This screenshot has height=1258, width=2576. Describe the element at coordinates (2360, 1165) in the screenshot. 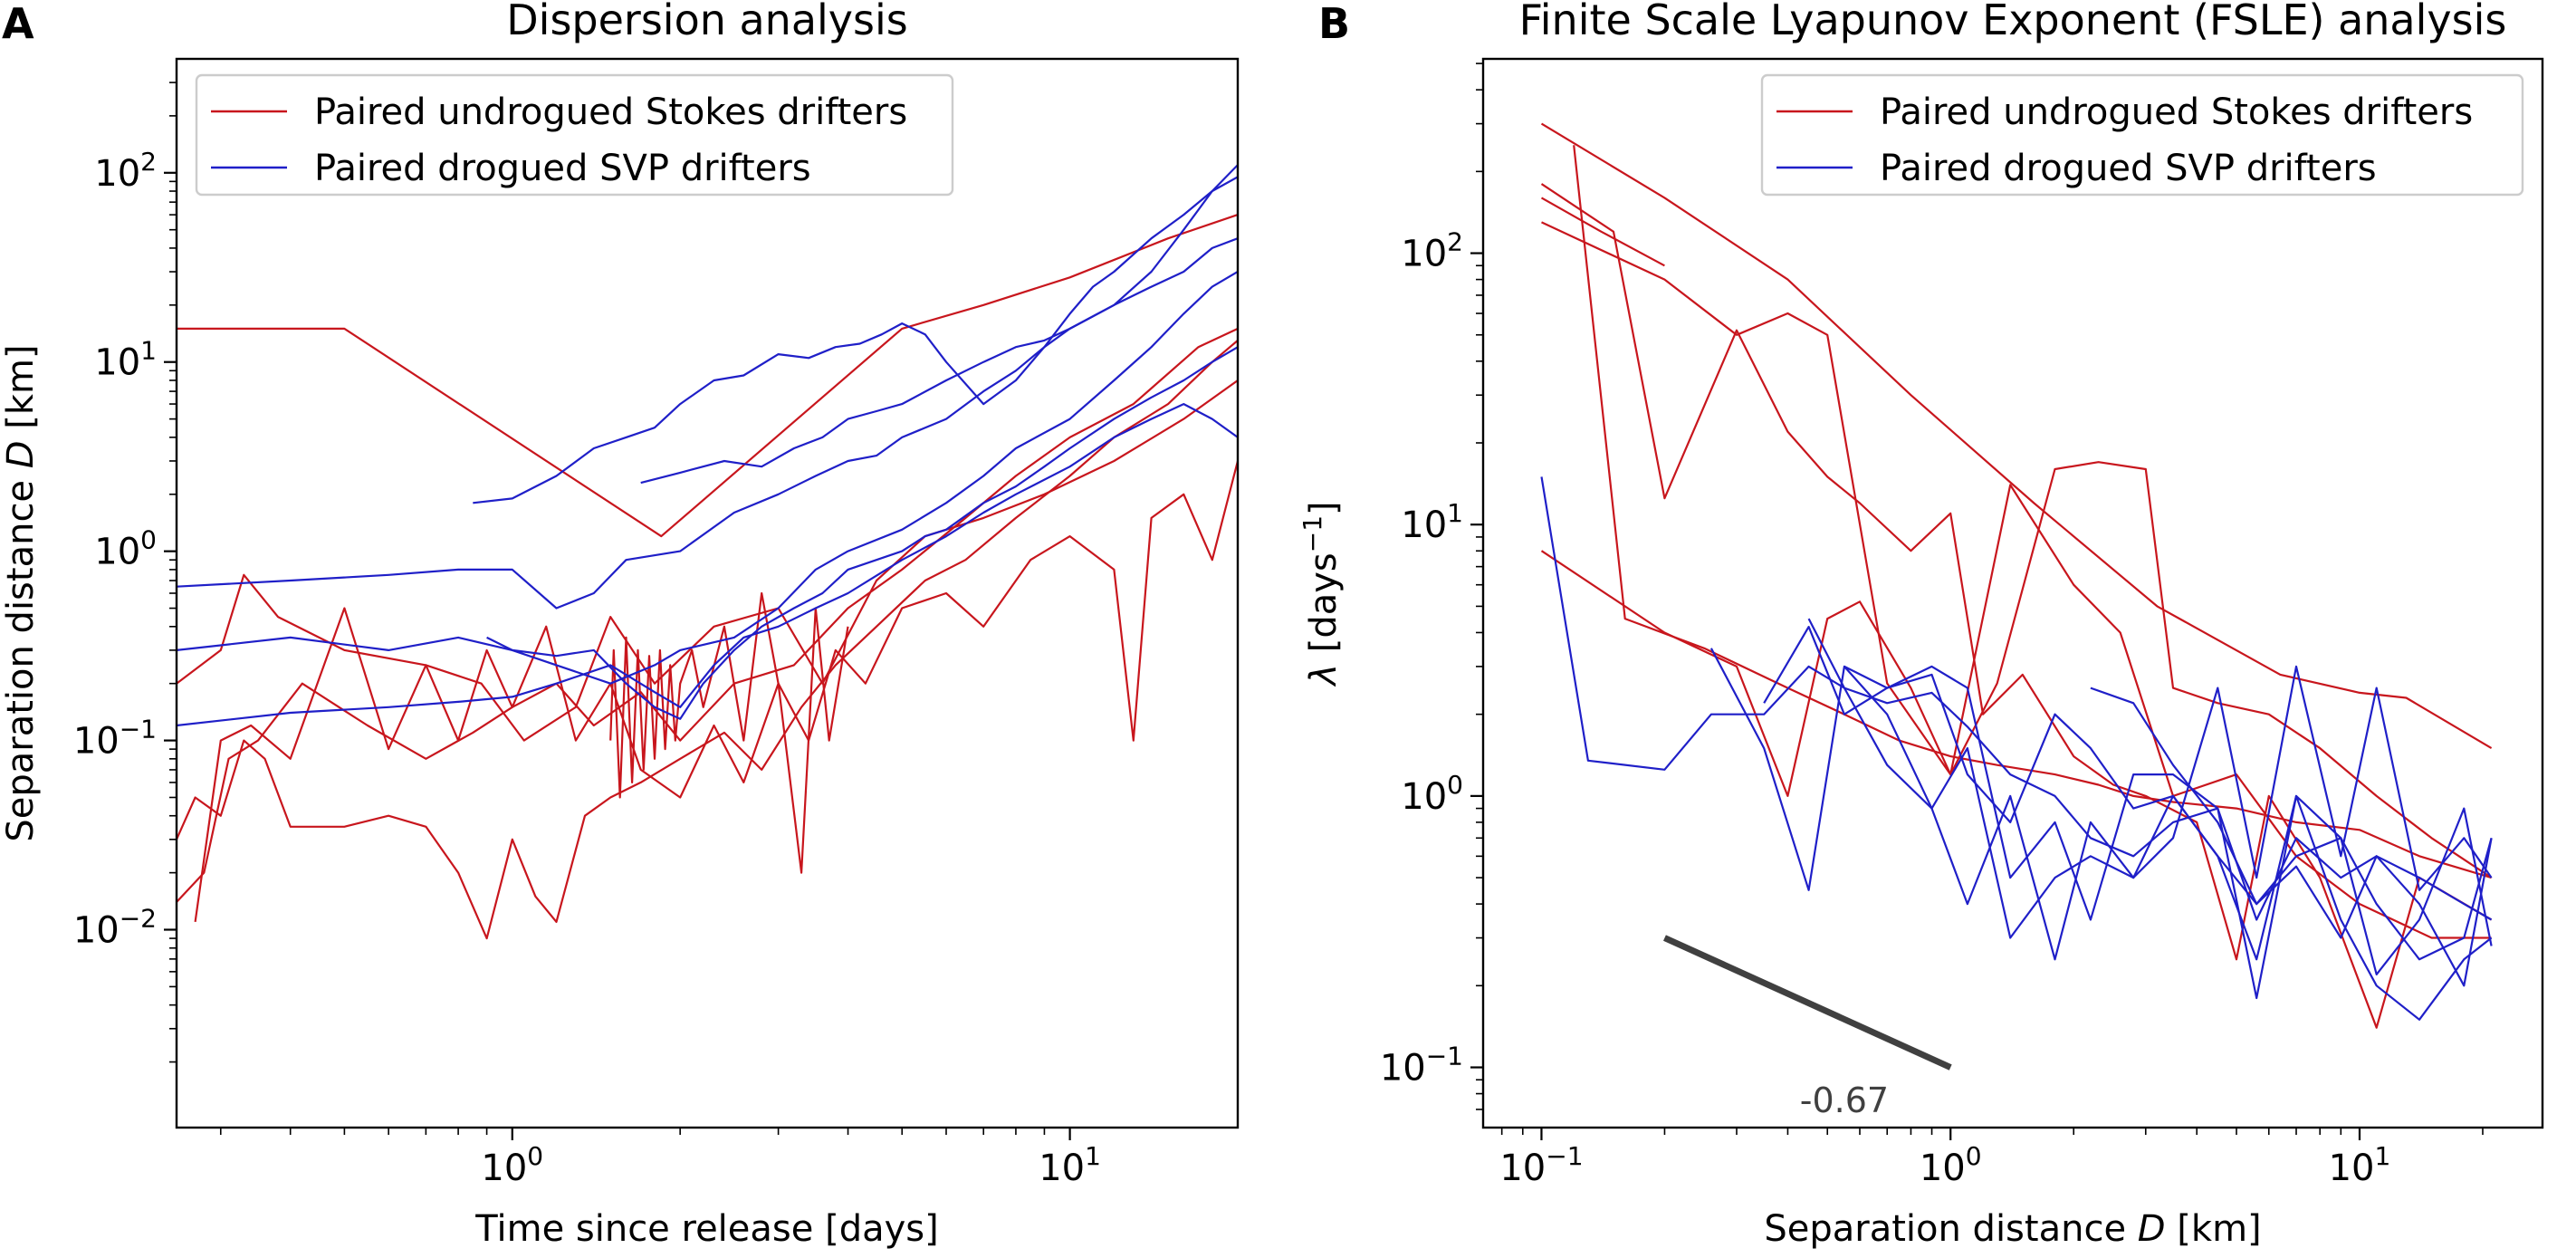

I see `x-tick-label-b-2: 10¹` at that location.